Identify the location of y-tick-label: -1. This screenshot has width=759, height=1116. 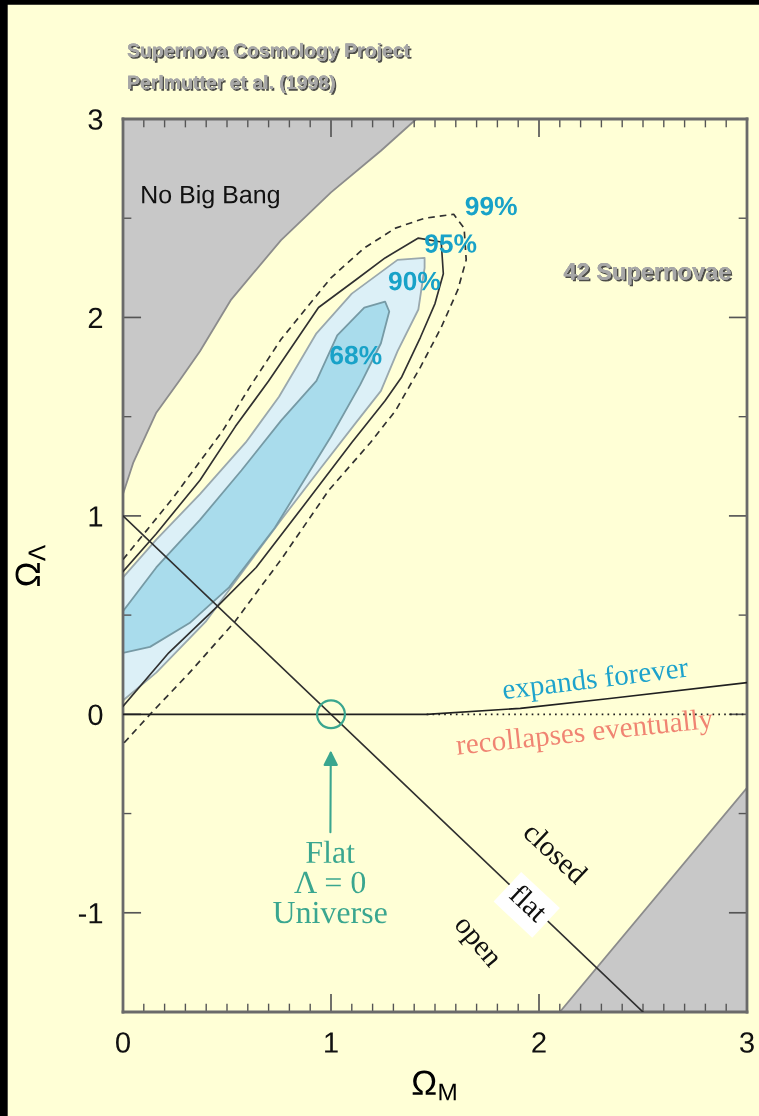
(90, 913).